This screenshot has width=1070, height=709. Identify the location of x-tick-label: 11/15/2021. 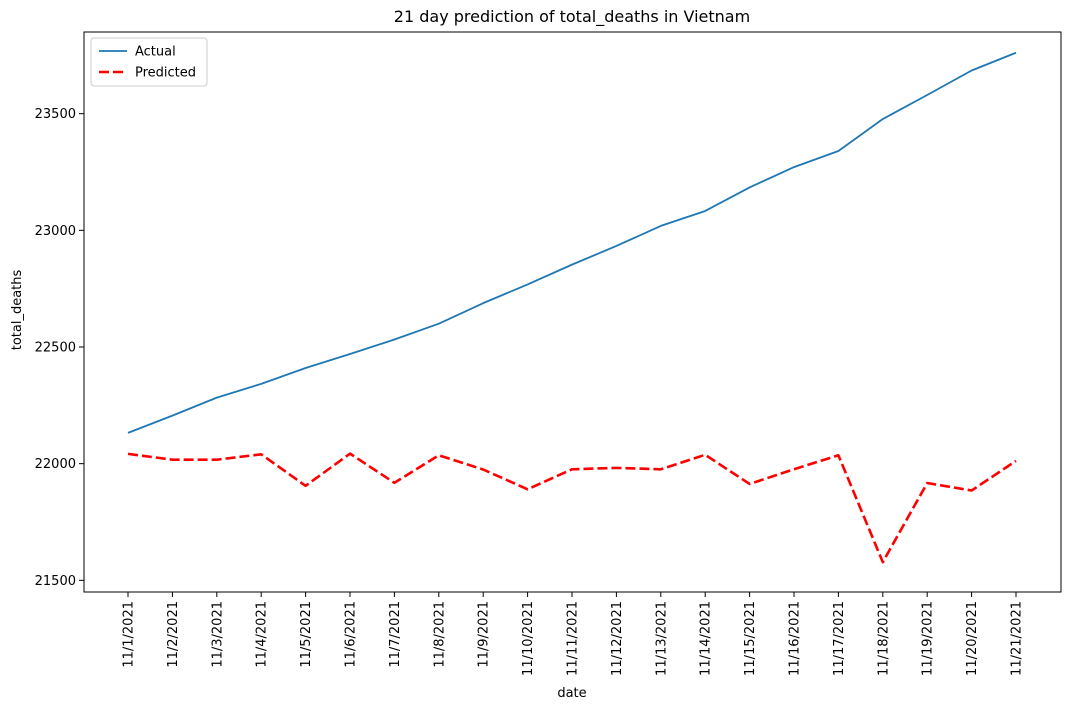
(750, 638).